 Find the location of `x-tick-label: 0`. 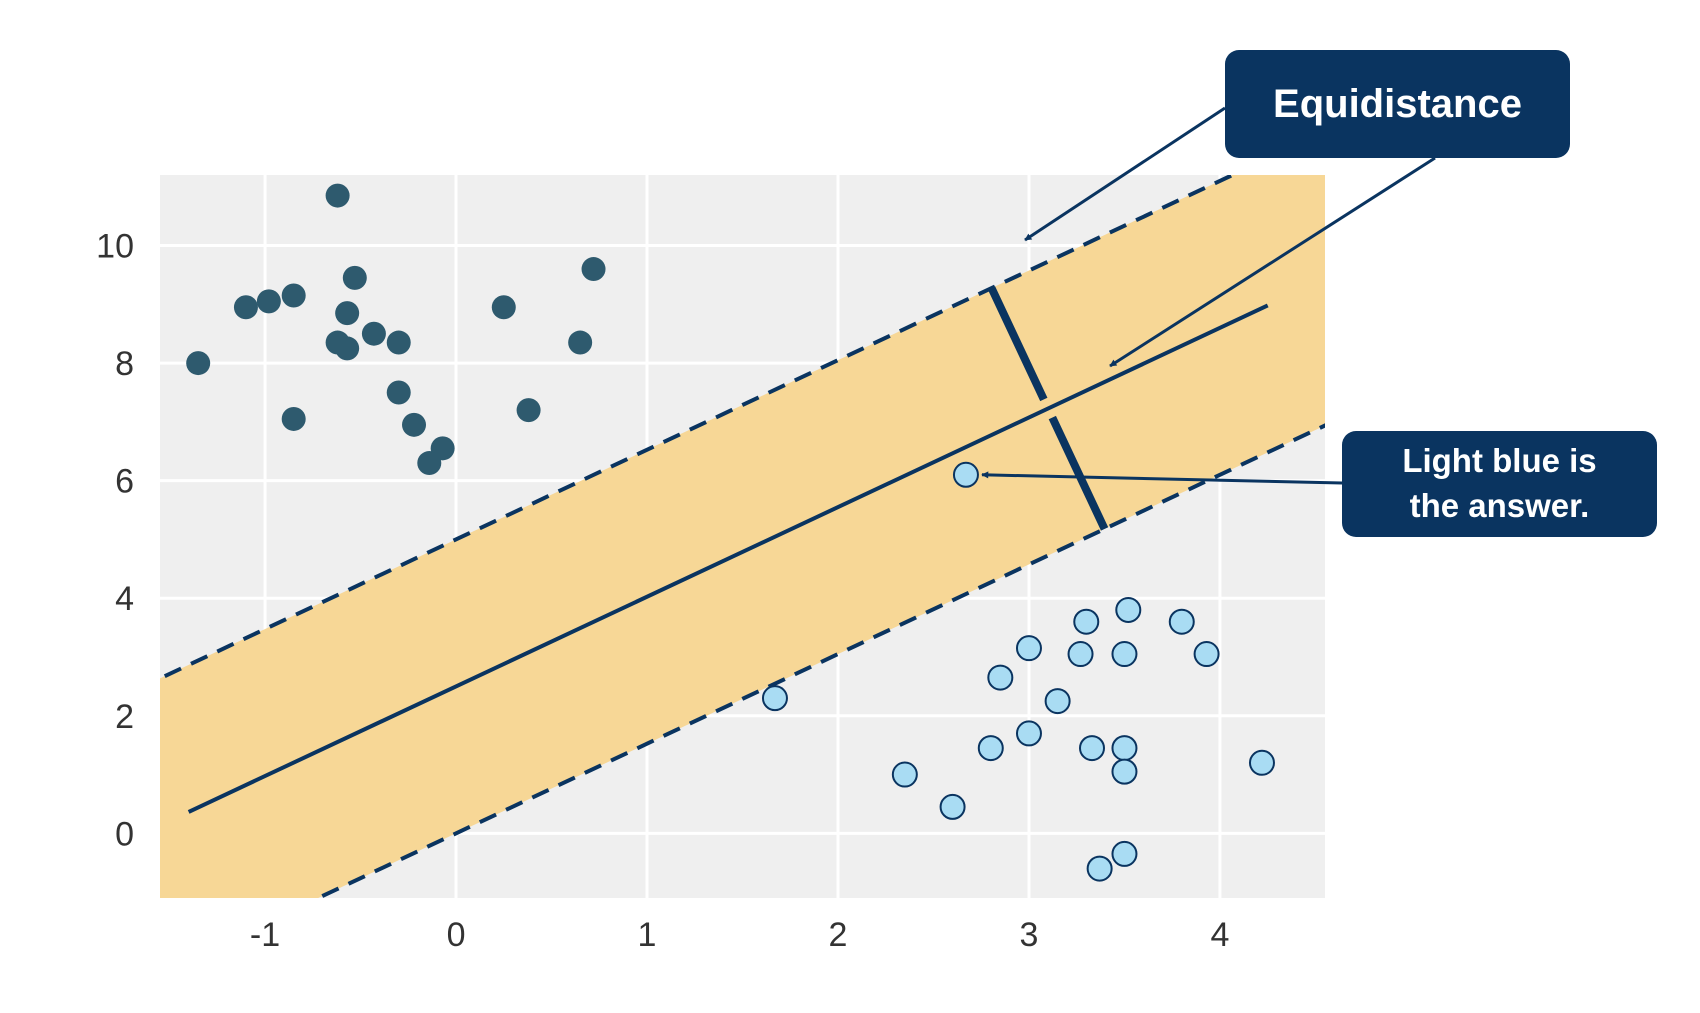

x-tick-label: 0 is located at coordinates (456, 935).